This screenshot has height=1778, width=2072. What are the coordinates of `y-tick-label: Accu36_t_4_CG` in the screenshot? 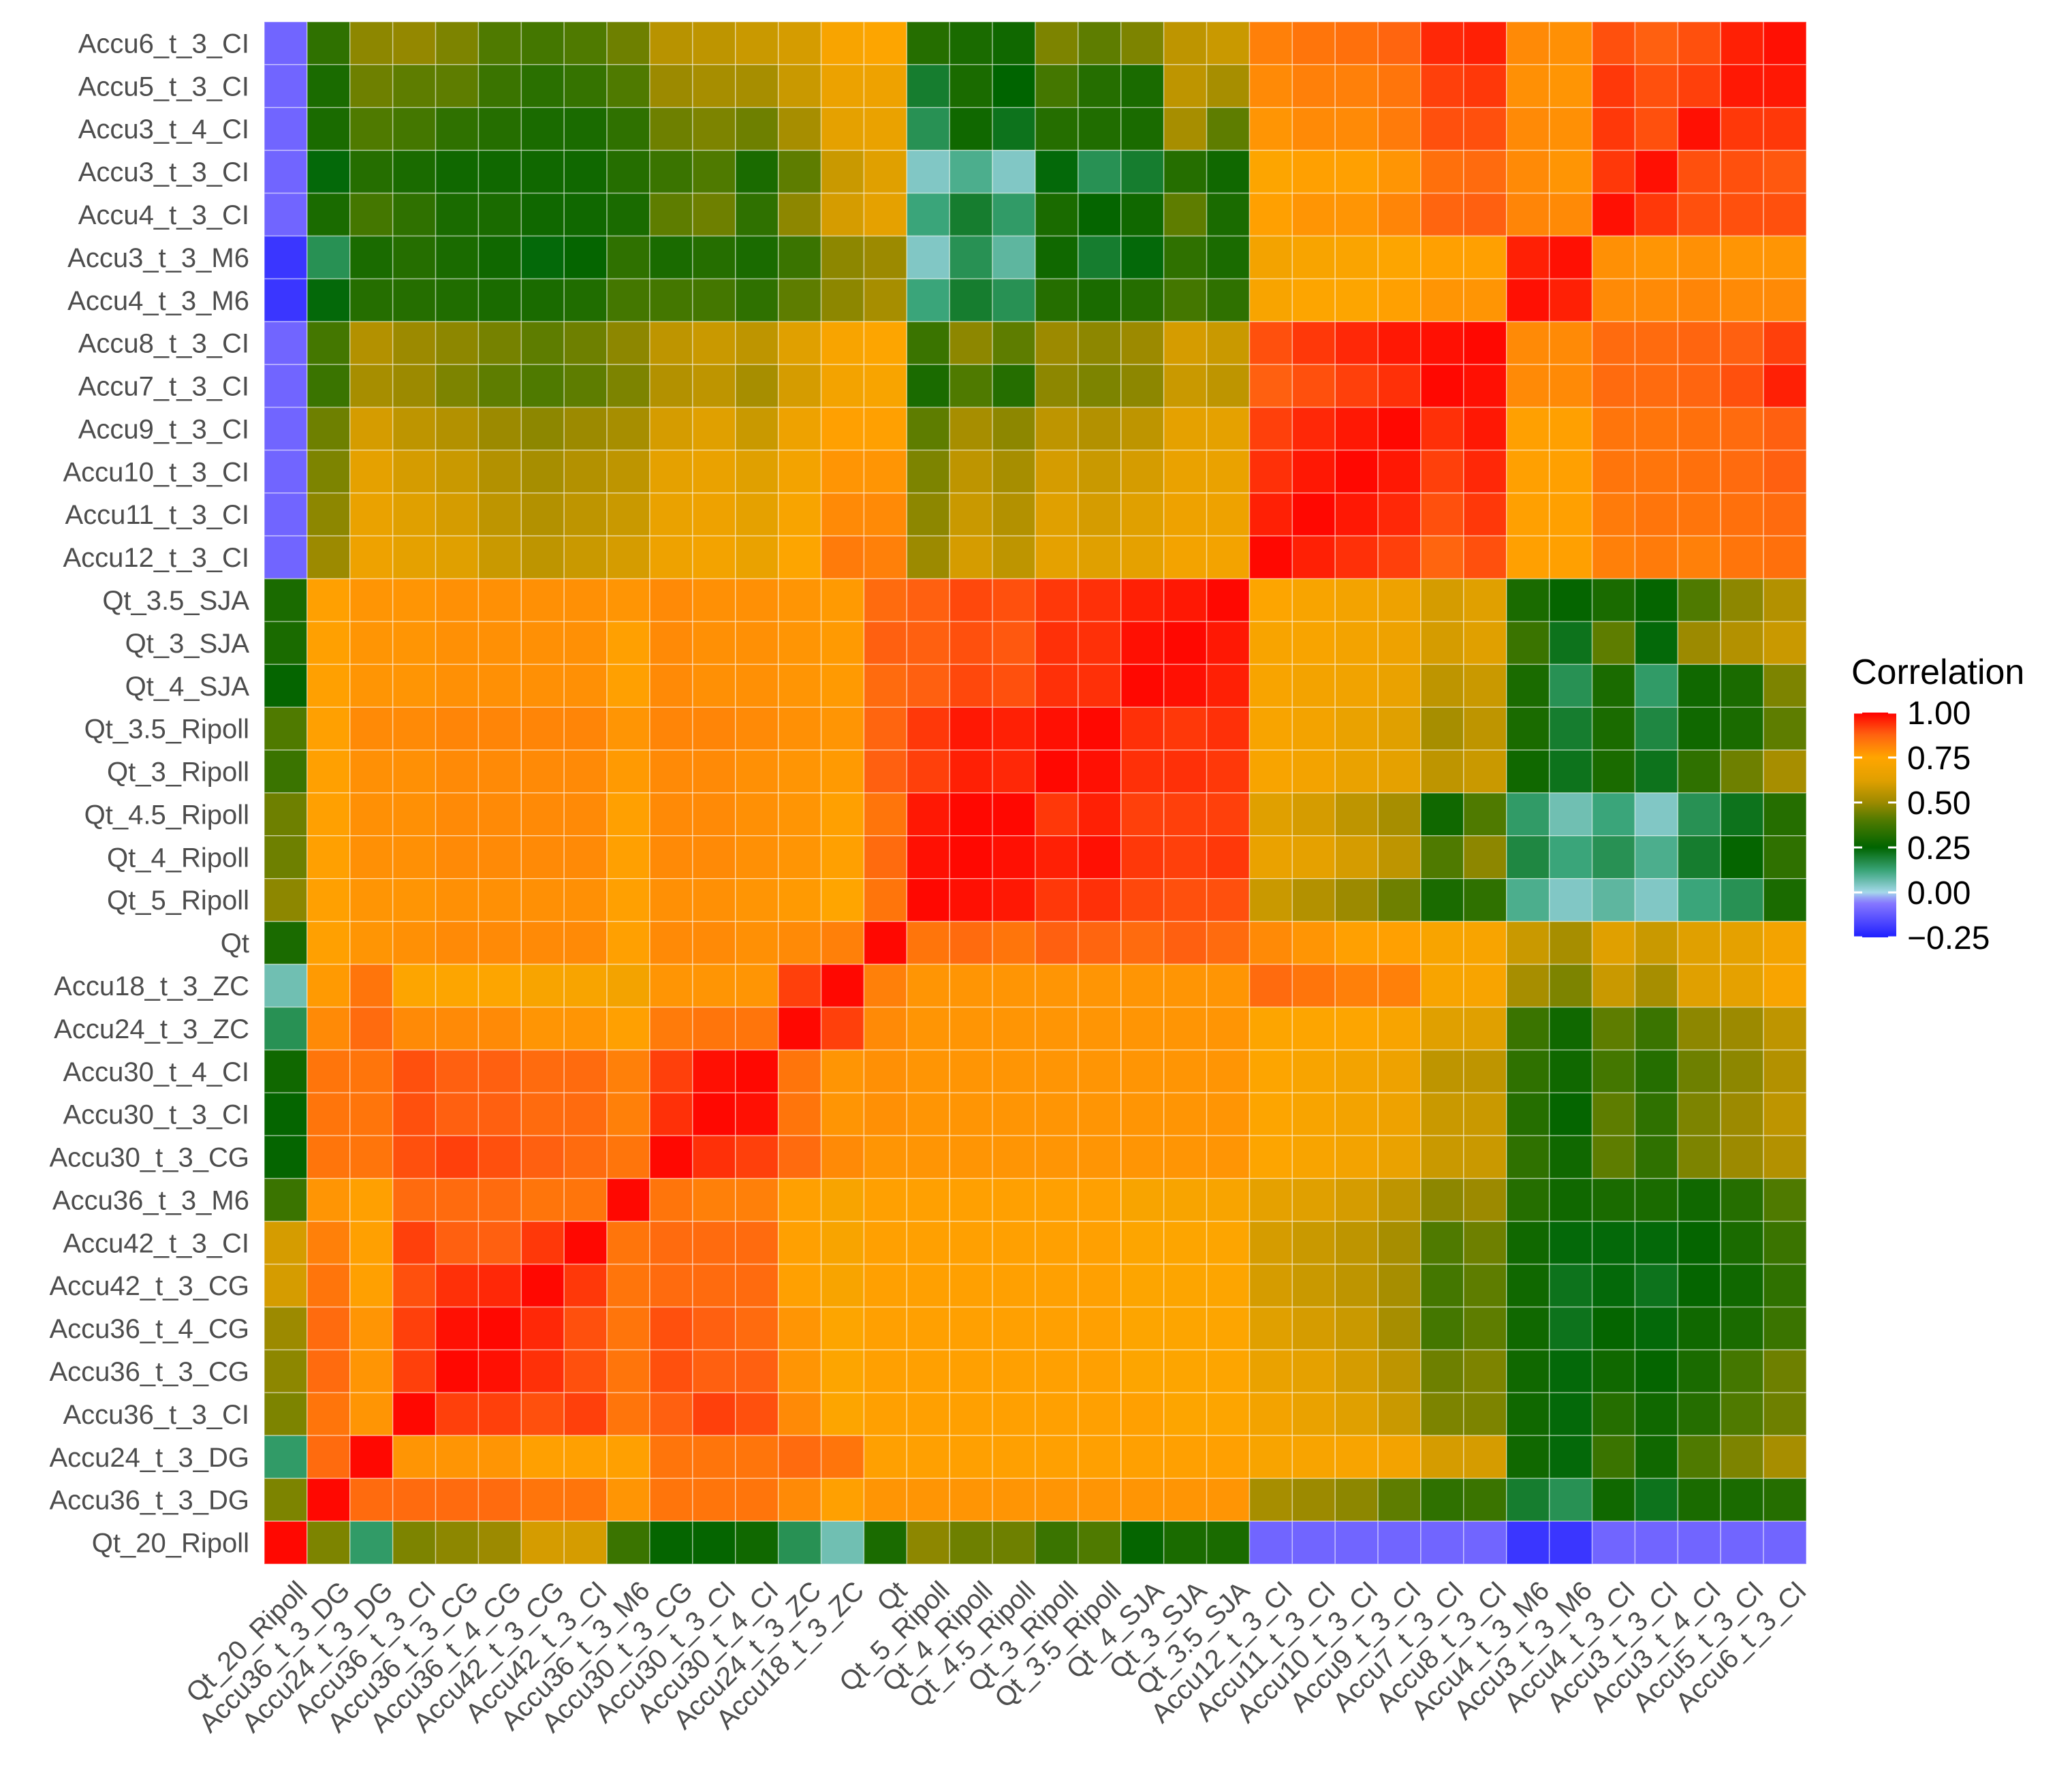 It's located at (149, 1329).